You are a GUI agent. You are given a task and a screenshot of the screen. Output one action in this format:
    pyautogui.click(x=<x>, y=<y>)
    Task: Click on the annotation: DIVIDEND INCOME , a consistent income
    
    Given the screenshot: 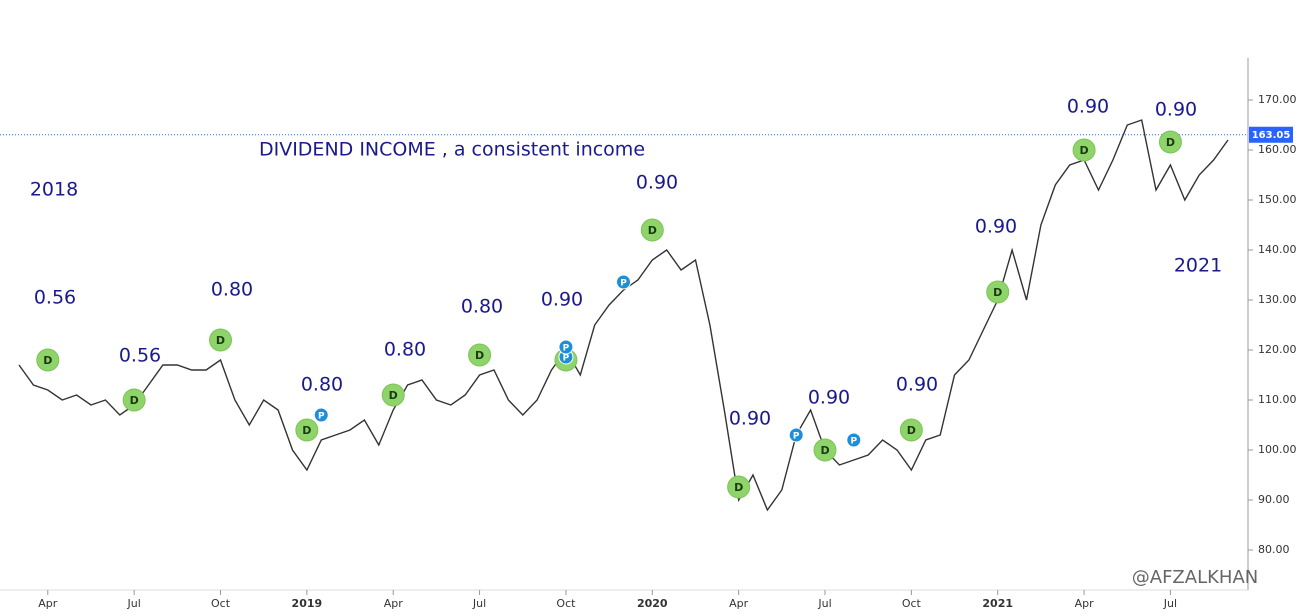 What is the action you would take?
    pyautogui.click(x=452, y=150)
    